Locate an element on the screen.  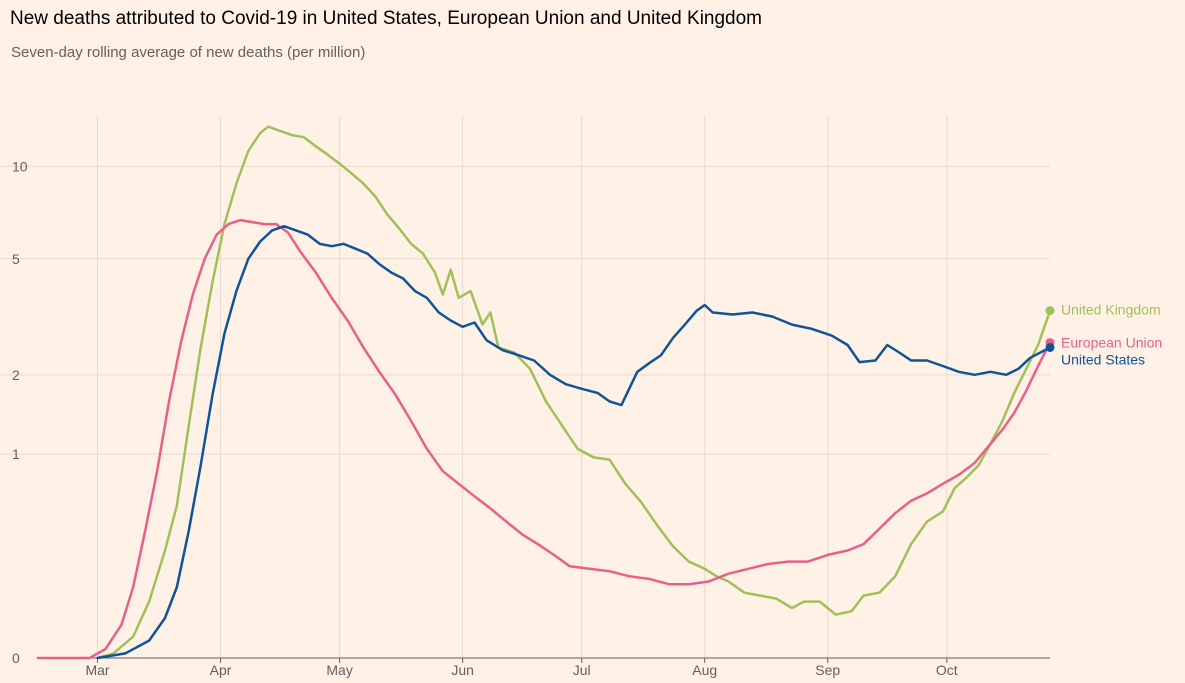
x-tick-label: Sep is located at coordinates (827, 670).